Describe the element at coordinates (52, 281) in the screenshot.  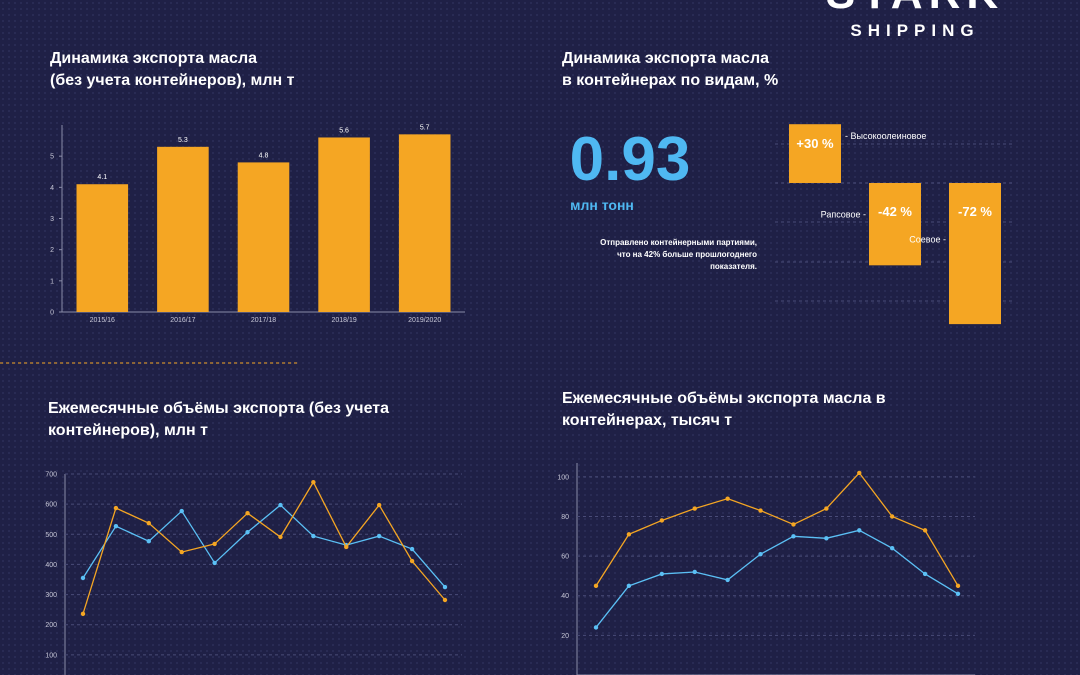
I see `y-tick-label: 1` at that location.